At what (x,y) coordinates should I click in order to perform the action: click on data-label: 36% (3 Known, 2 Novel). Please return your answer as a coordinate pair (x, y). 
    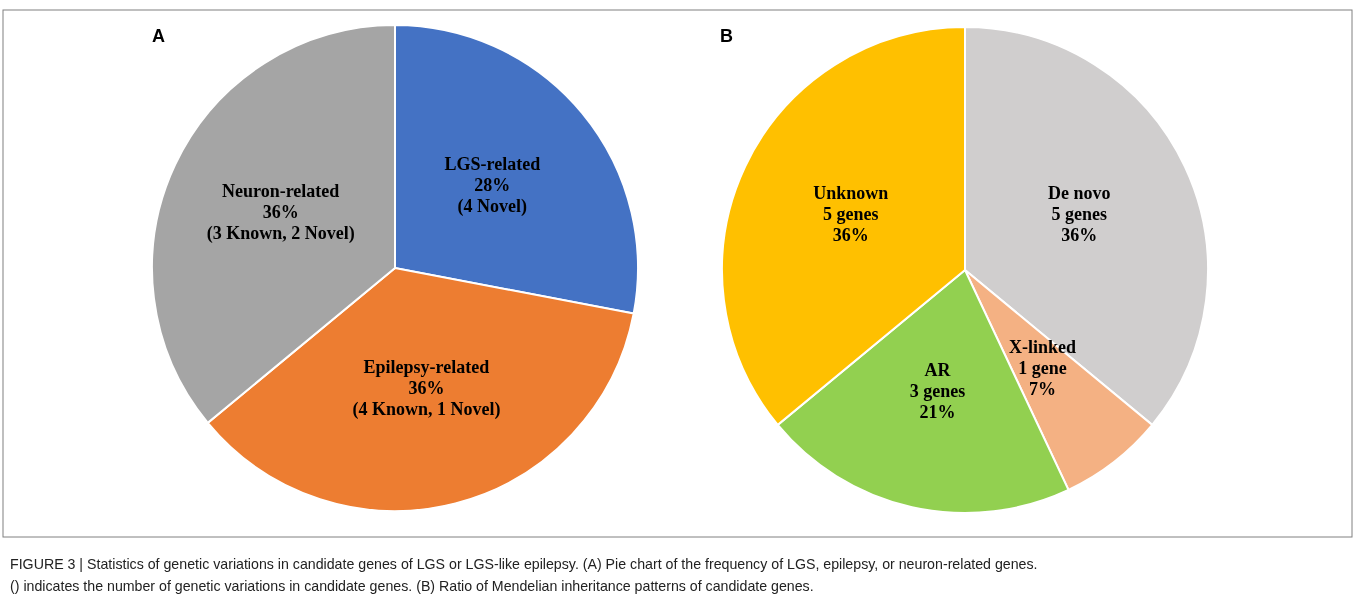
    Looking at the image, I should click on (280, 223).